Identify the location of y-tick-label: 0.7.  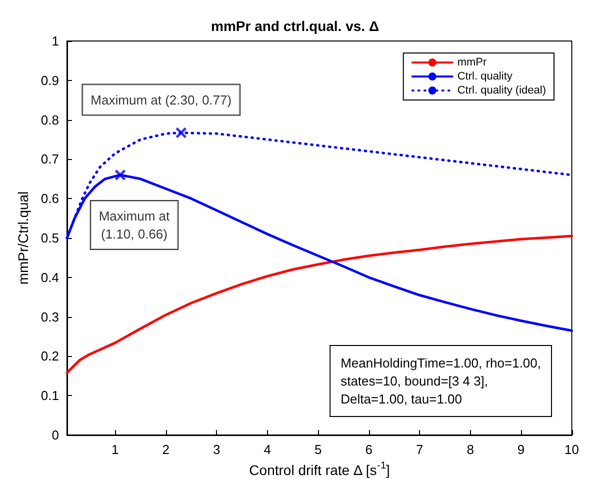
(49, 159).